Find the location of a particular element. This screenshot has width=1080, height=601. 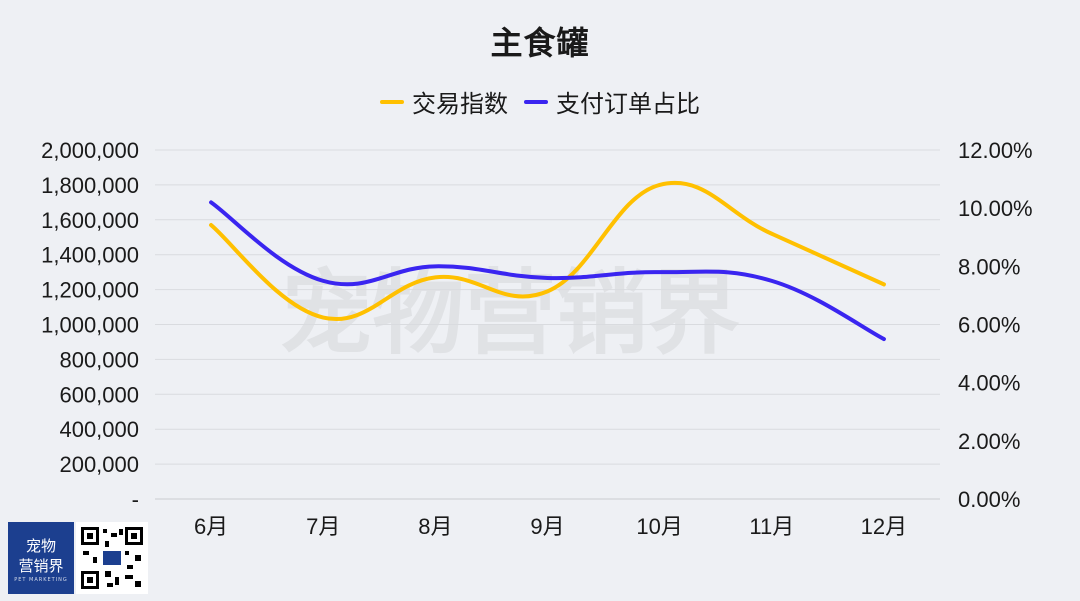

chart-legend: 交易指数 支付订单占比 is located at coordinates (540, 101).